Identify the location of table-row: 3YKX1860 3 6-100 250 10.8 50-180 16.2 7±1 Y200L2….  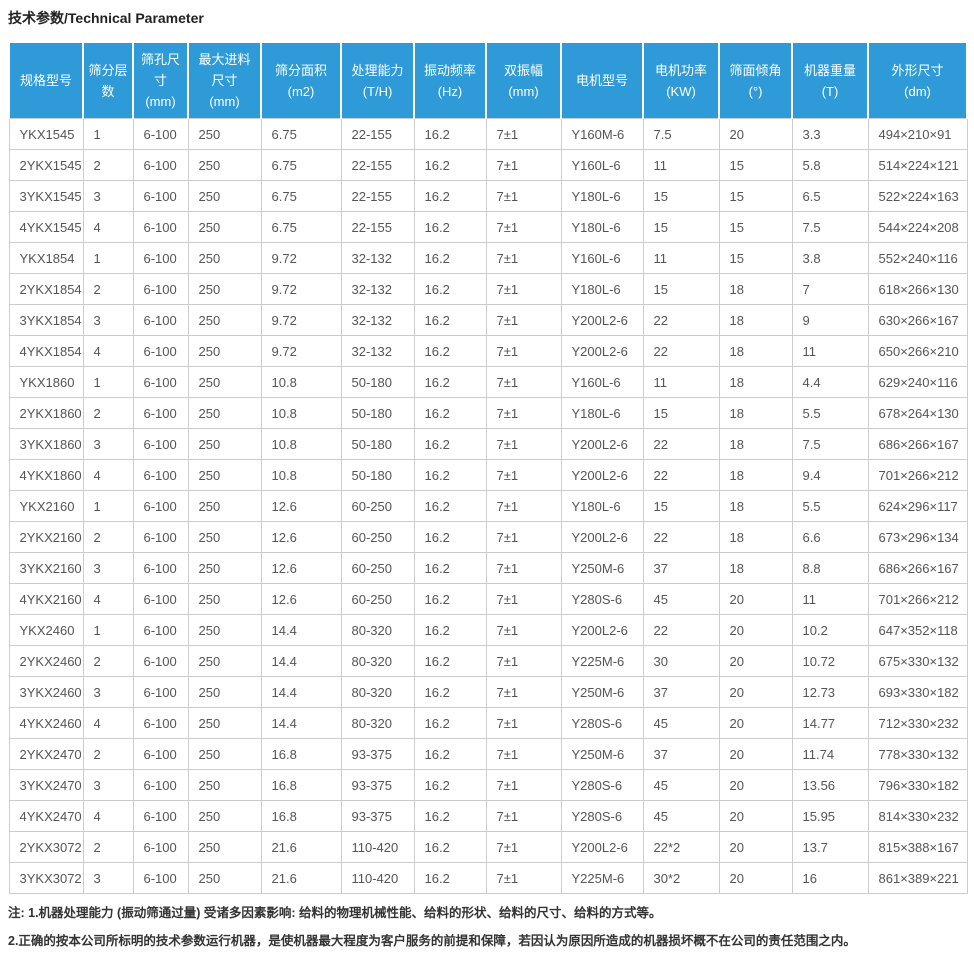
(488, 444).